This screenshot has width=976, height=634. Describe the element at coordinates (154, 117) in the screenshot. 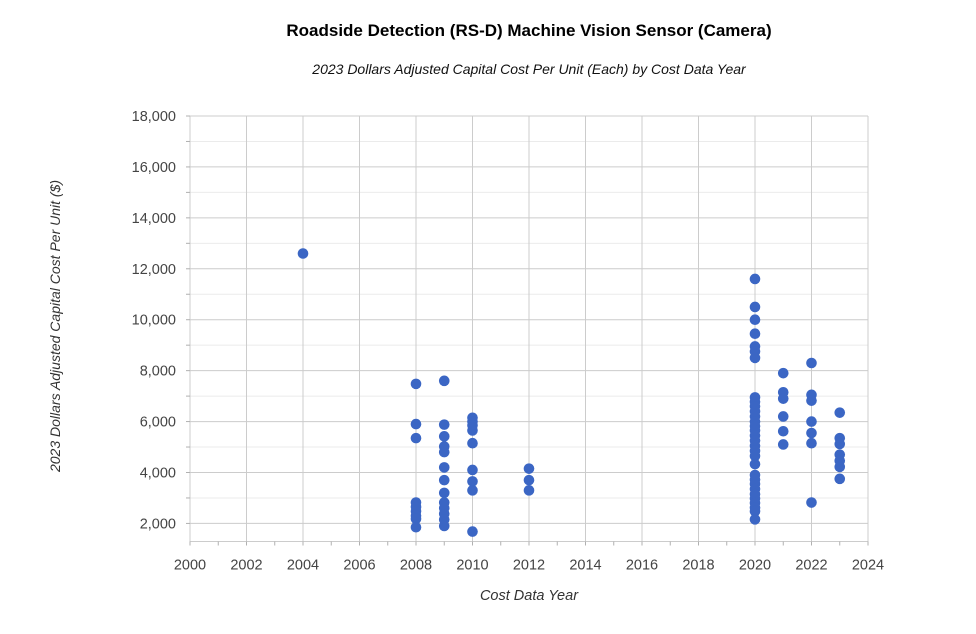

I see `y-tick-label: 18,000` at that location.